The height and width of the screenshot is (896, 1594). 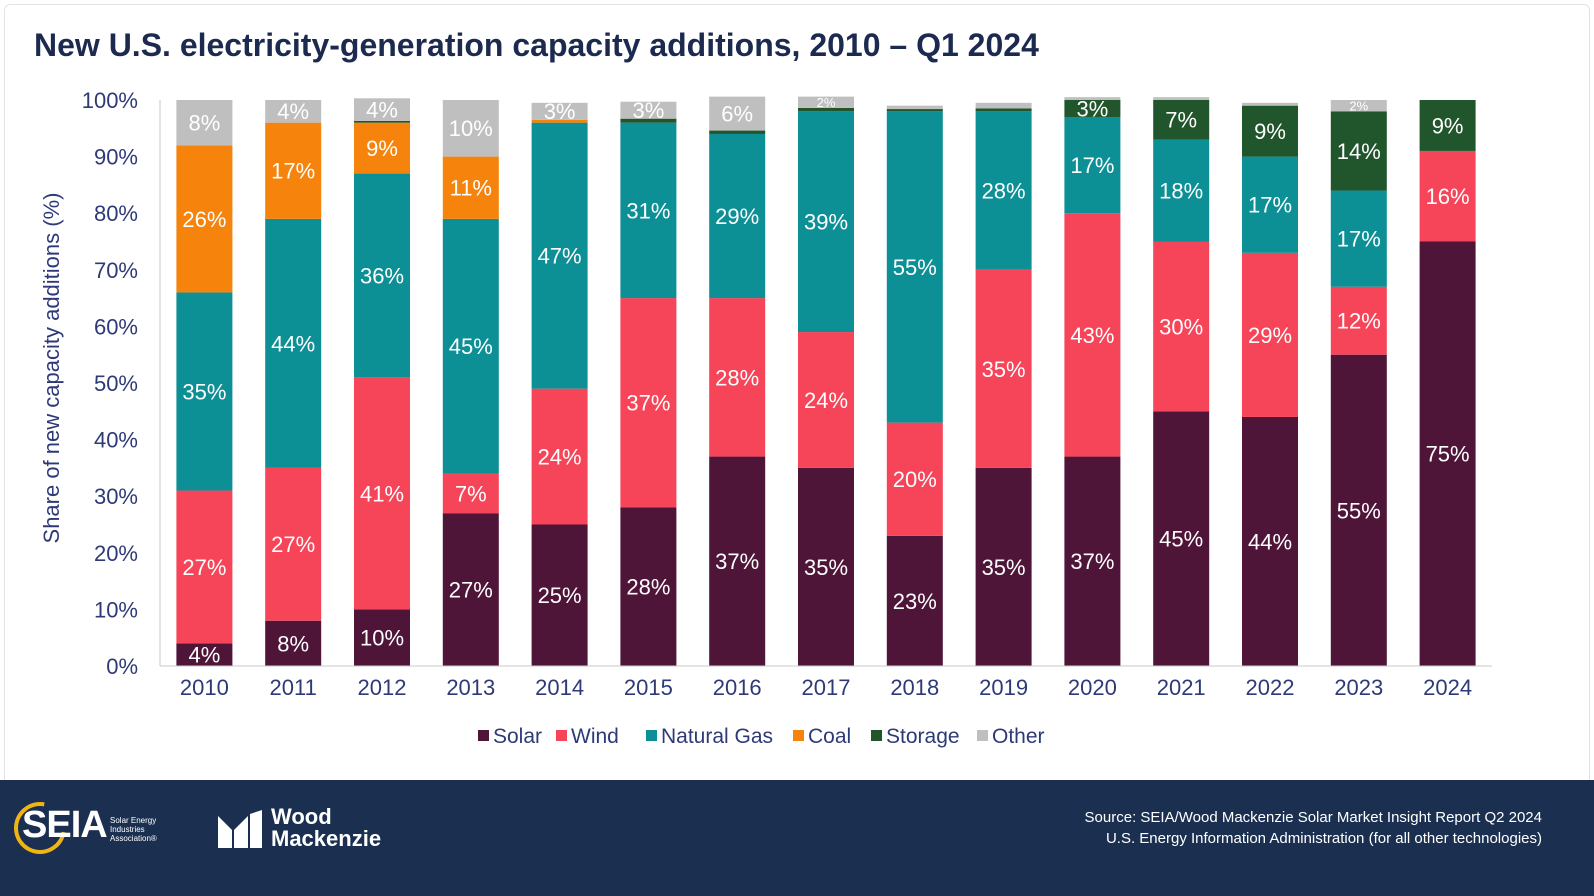 I want to click on y-tick-label: 60%, so click(x=116, y=326).